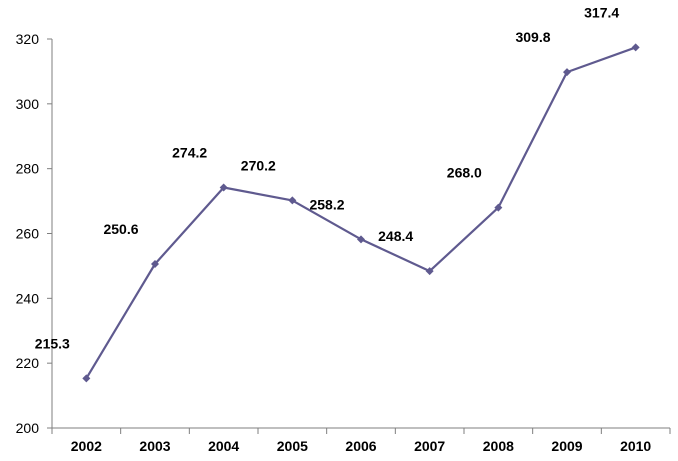 This screenshot has width=678, height=461. Describe the element at coordinates (86, 446) in the screenshot. I see `x-tick-label: 2002` at that location.